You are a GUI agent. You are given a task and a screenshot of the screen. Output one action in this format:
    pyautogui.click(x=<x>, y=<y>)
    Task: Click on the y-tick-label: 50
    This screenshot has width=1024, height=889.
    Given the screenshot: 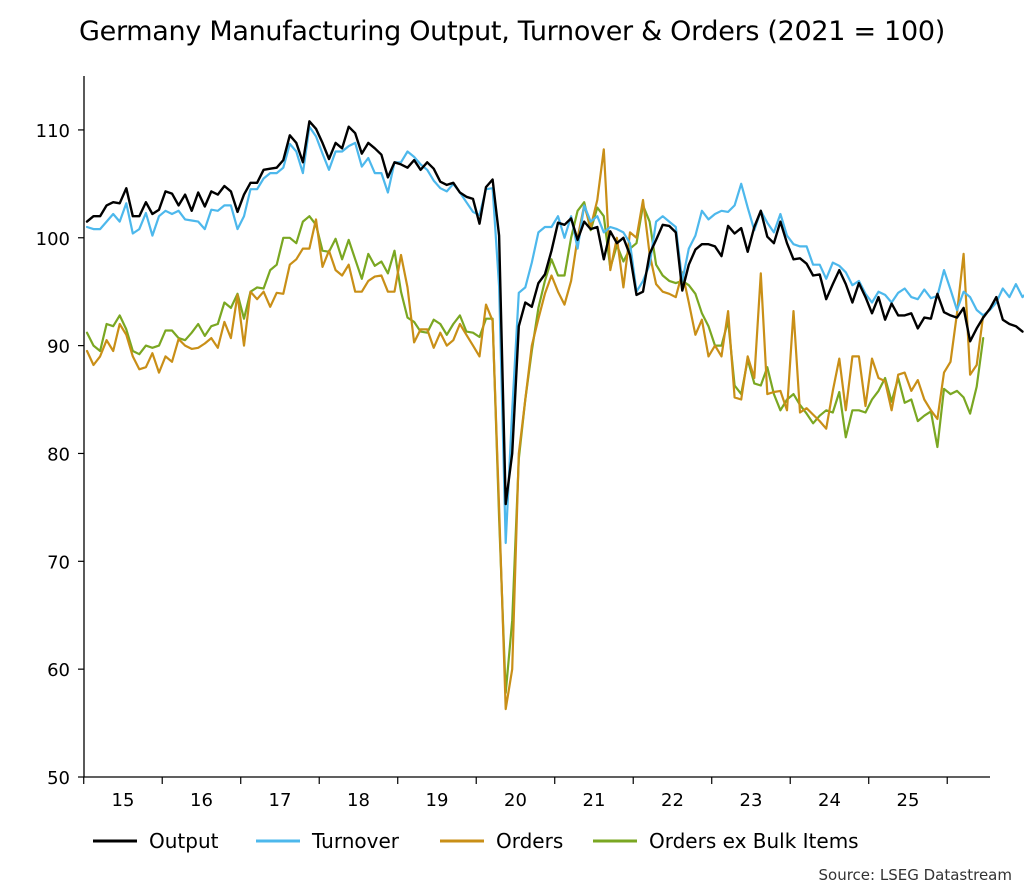 What is the action you would take?
    pyautogui.click(x=58, y=778)
    